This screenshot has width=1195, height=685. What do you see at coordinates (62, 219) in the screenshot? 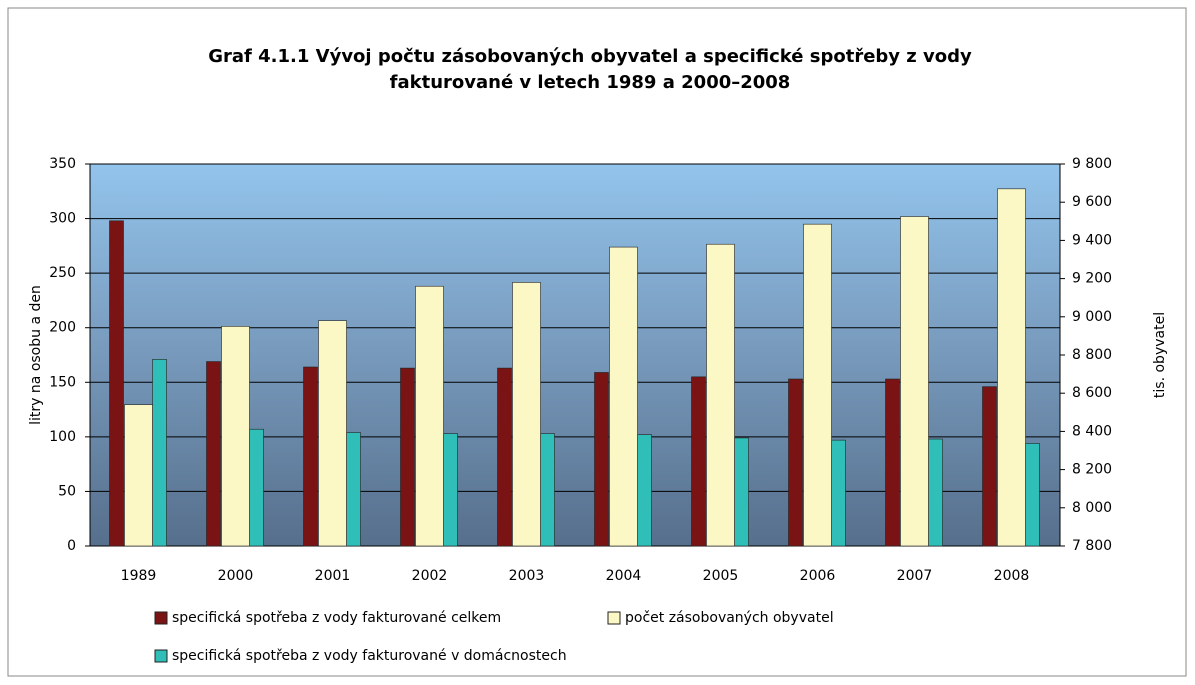
I see `y-tick-label: 300` at bounding box center [62, 219].